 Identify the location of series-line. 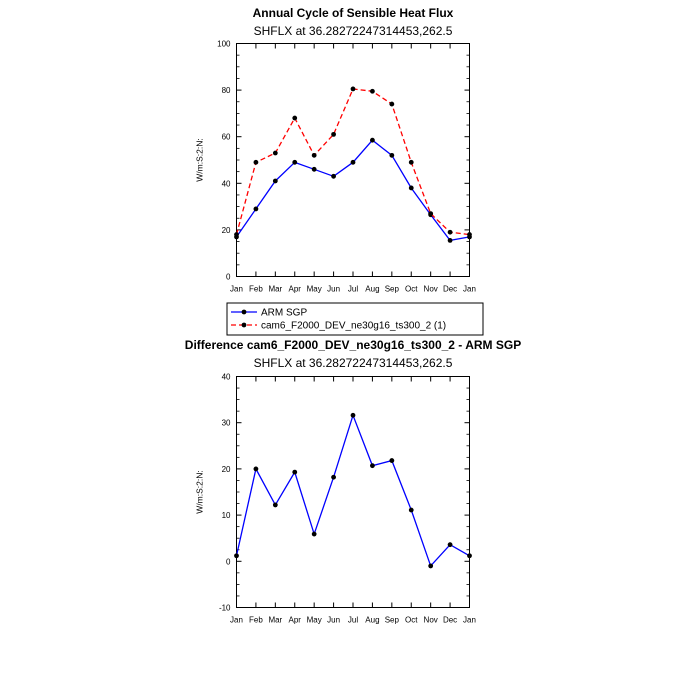
(352, 490).